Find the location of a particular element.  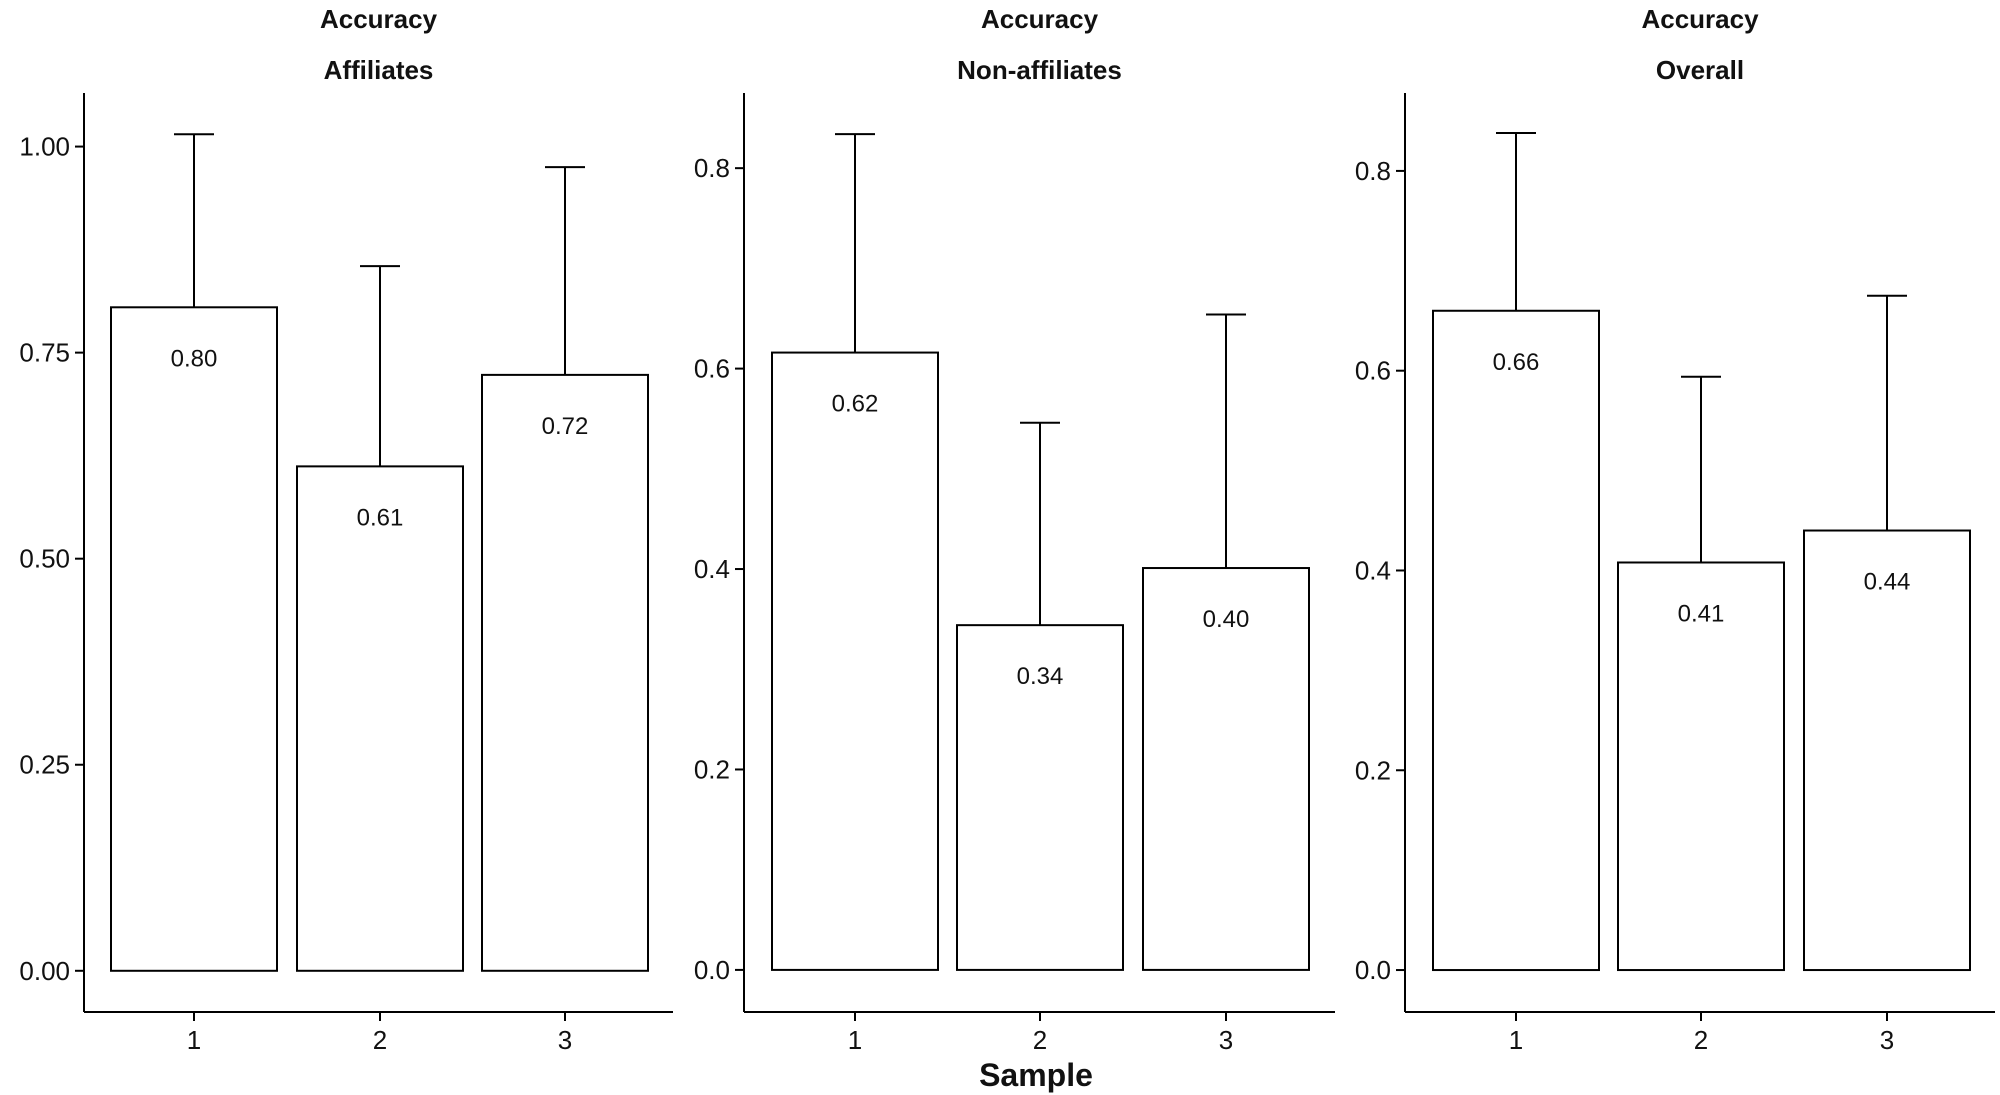

bar-value-label: 0.72 is located at coordinates (565, 426).